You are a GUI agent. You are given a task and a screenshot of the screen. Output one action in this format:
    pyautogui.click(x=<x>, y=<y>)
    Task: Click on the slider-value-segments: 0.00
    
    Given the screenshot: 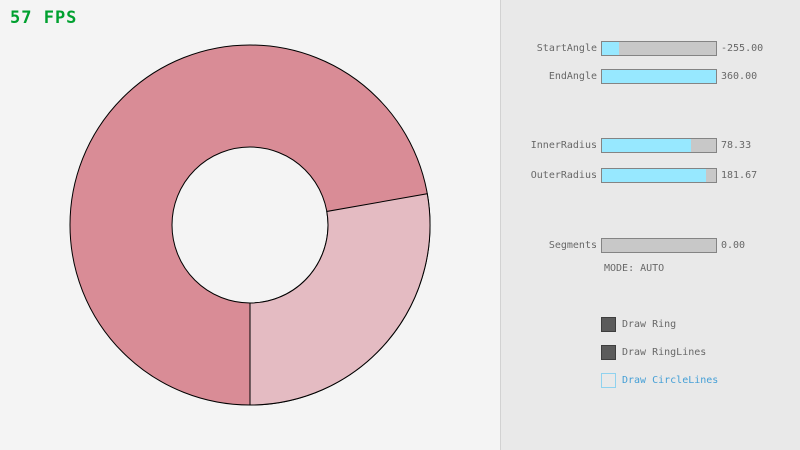 What is the action you would take?
    pyautogui.click(x=733, y=245)
    